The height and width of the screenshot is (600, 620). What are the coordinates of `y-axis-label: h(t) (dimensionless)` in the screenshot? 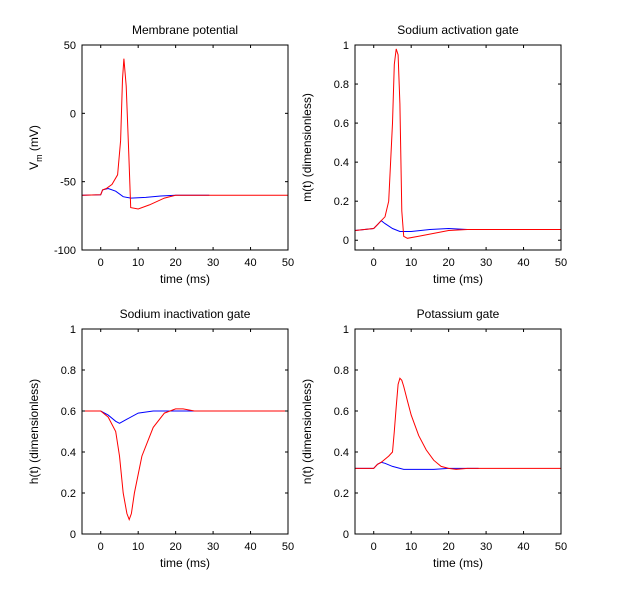 It's located at (34, 431).